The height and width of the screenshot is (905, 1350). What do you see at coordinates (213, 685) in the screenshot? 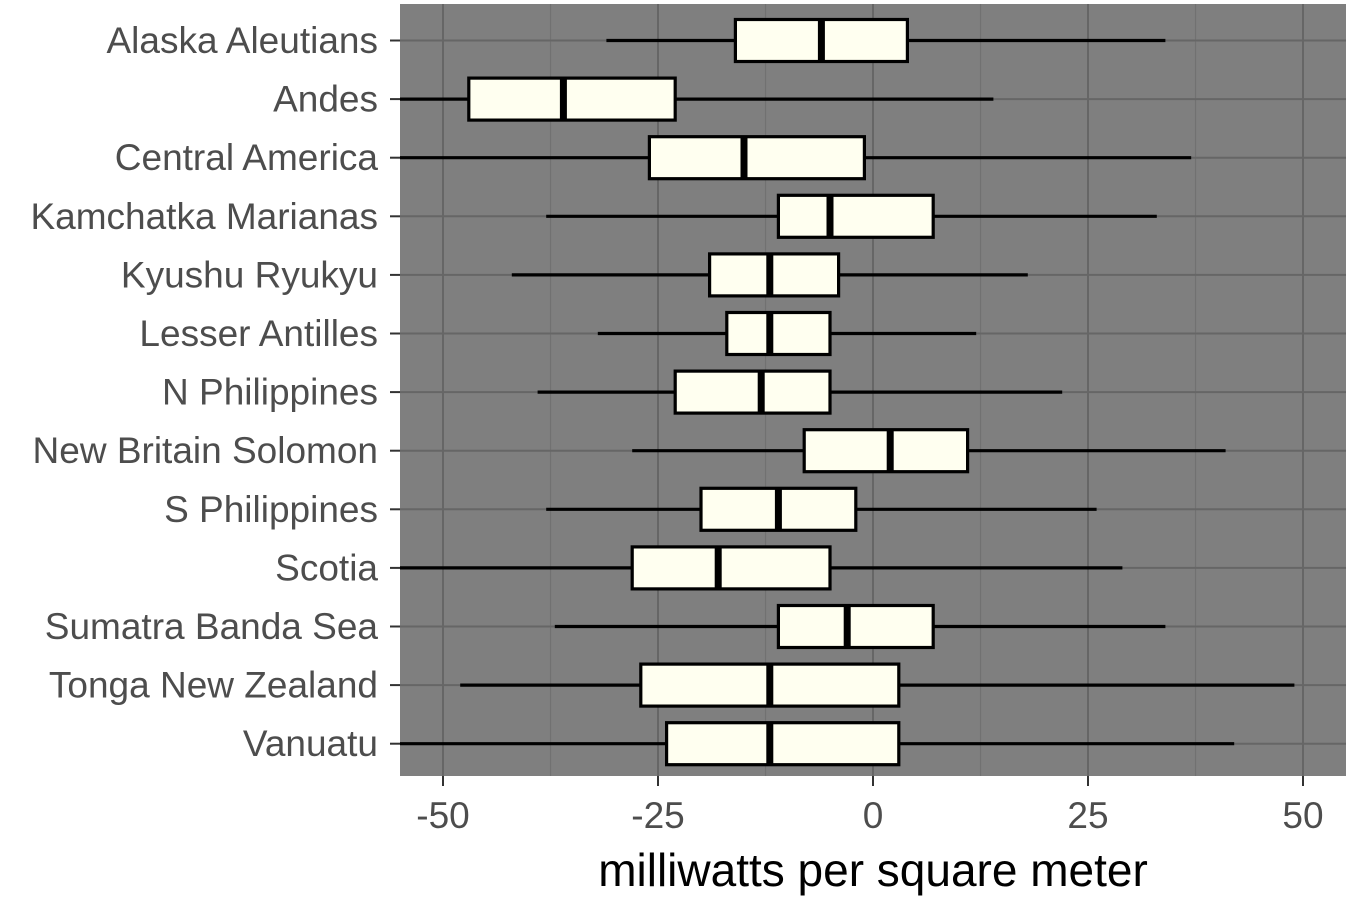
I see `y-tick-label: Tonga New Zealand` at bounding box center [213, 685].